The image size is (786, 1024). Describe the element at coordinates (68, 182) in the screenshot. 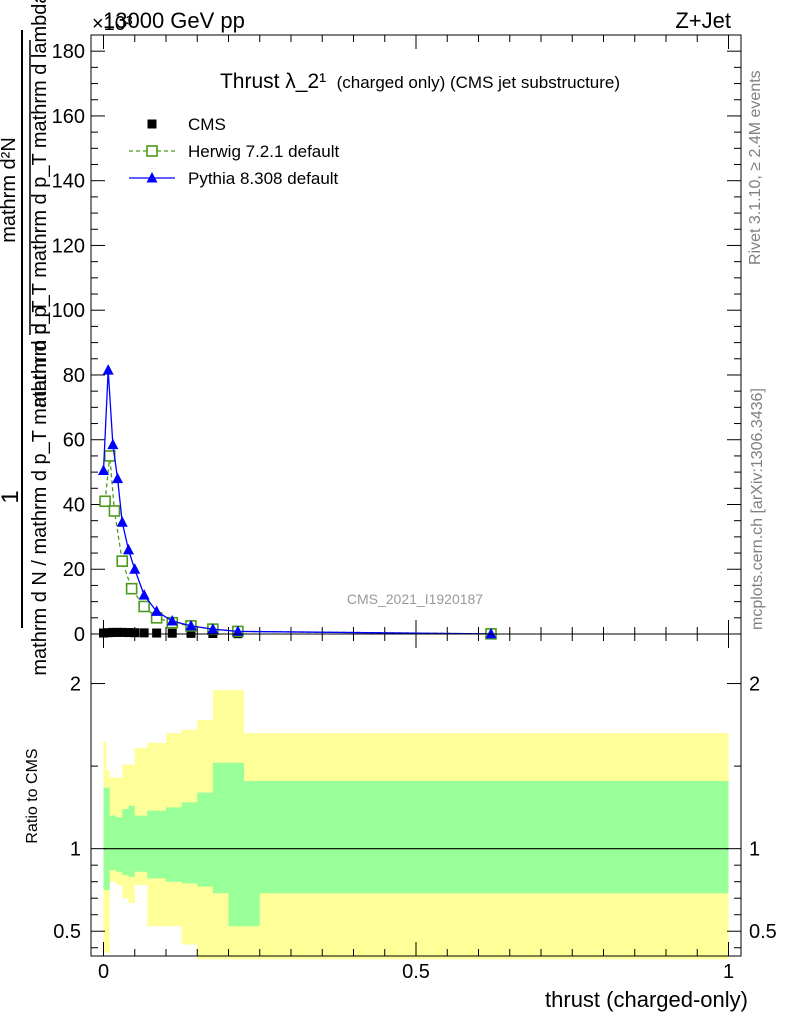

I see `main-y-tick-label: 140` at that location.